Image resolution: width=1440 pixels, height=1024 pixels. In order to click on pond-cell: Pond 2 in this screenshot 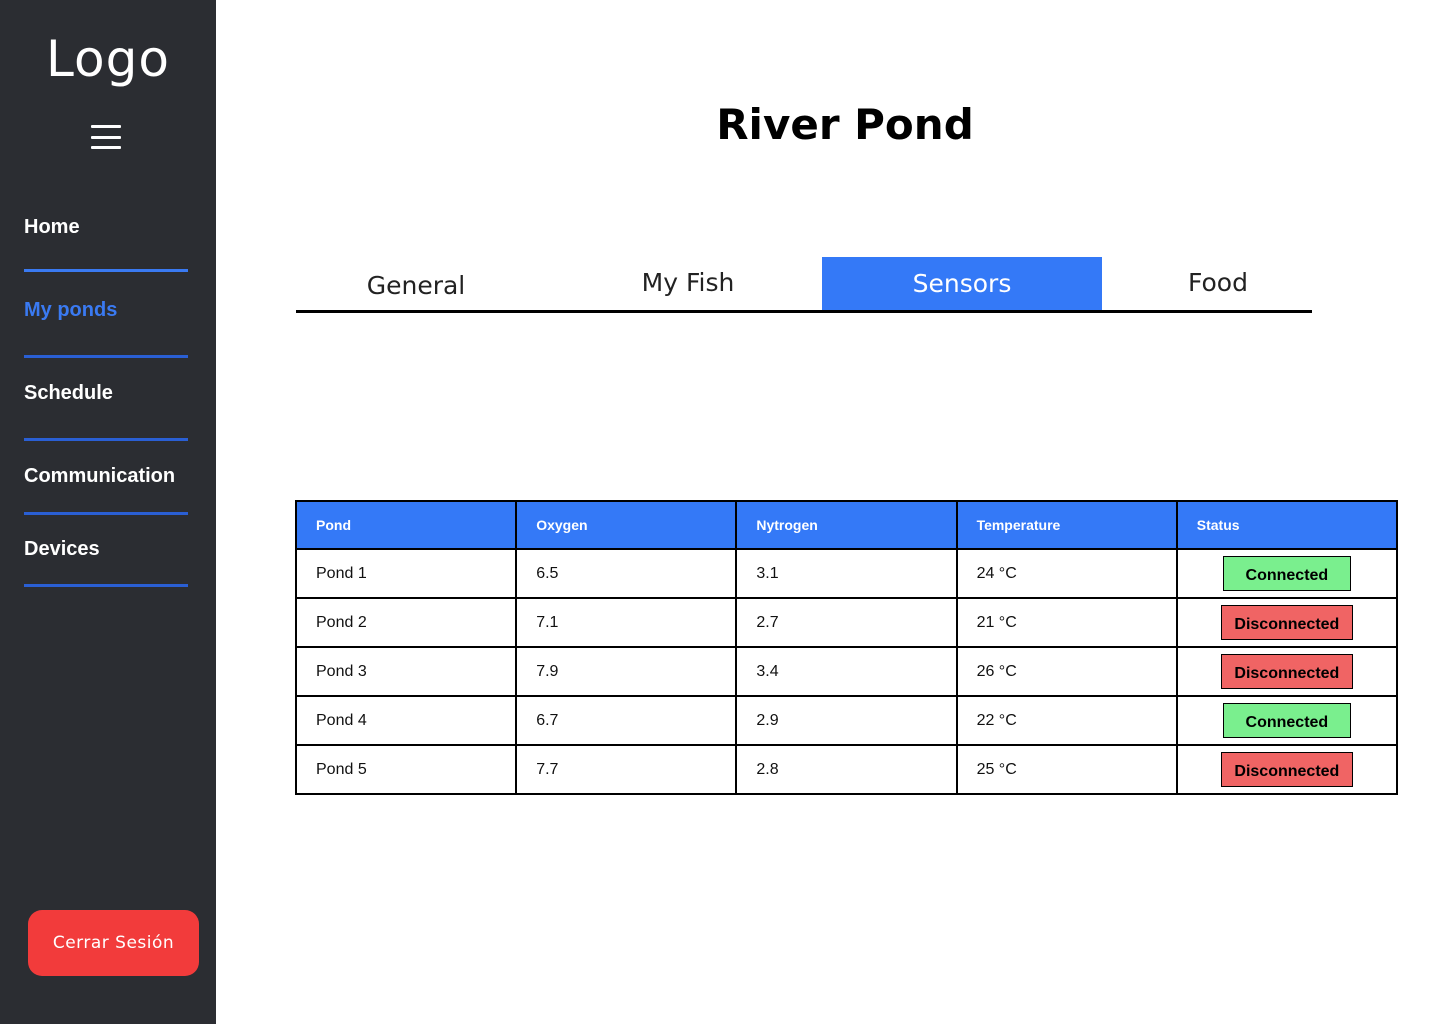, I will do `click(406, 622)`.